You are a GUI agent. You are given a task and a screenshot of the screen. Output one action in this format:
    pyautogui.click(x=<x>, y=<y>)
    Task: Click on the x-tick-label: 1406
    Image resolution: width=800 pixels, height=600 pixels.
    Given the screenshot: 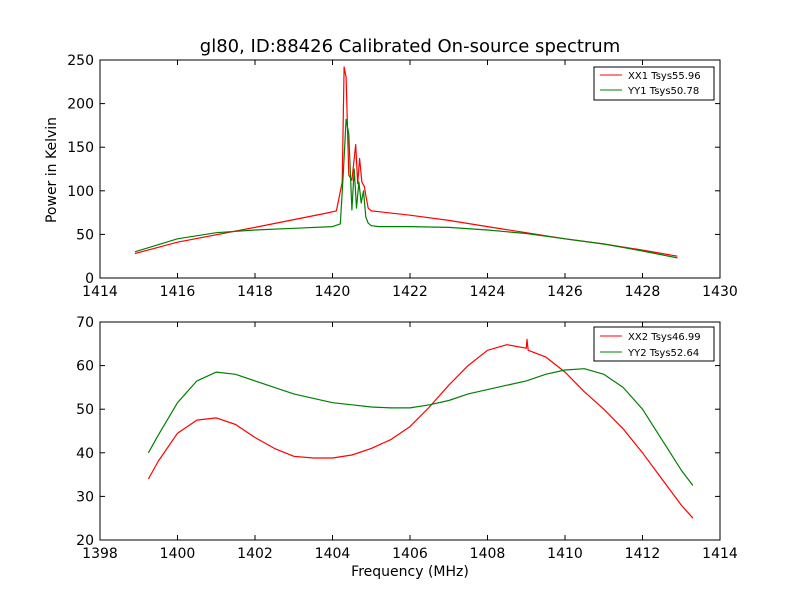 What is the action you would take?
    pyautogui.click(x=410, y=554)
    